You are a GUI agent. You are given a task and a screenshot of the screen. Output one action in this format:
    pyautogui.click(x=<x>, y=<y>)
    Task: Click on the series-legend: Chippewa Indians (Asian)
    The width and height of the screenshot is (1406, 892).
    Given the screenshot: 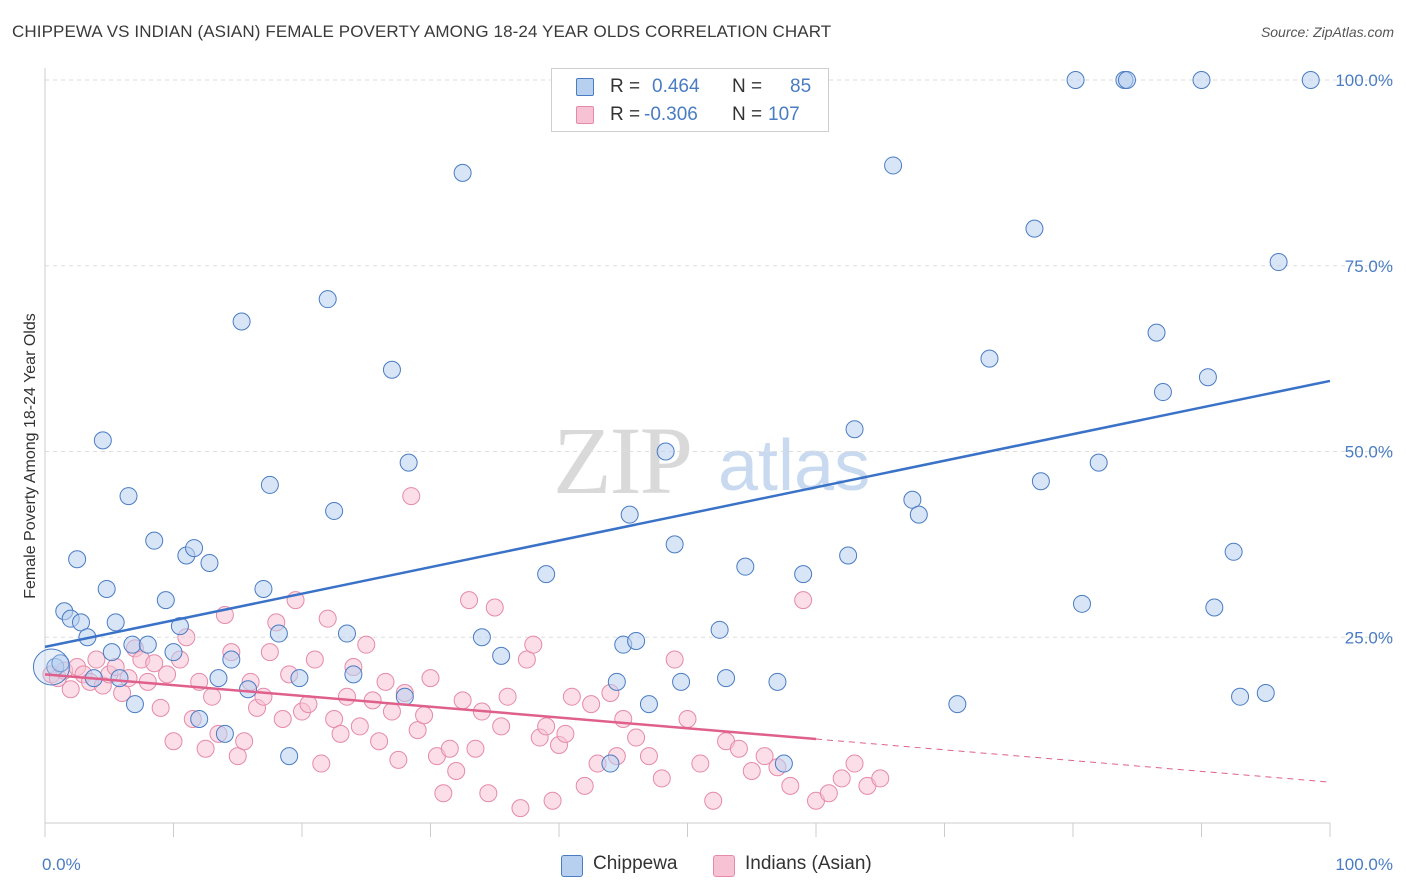 What is the action you would take?
    pyautogui.click(x=703, y=865)
    